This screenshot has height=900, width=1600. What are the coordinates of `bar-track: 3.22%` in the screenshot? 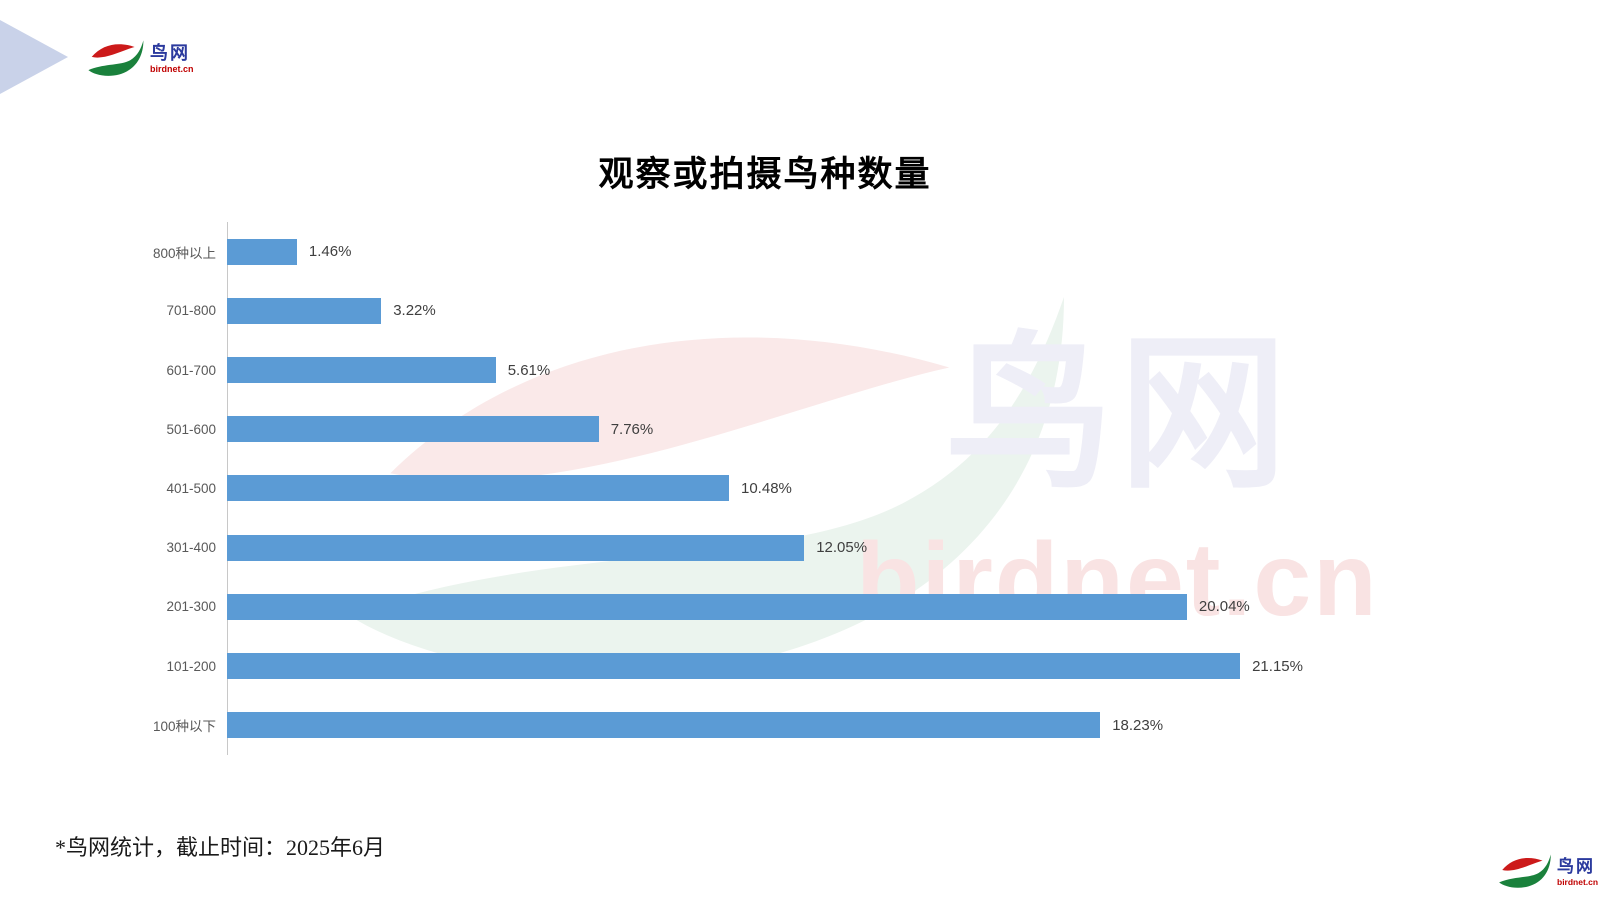 It's located at (863, 310).